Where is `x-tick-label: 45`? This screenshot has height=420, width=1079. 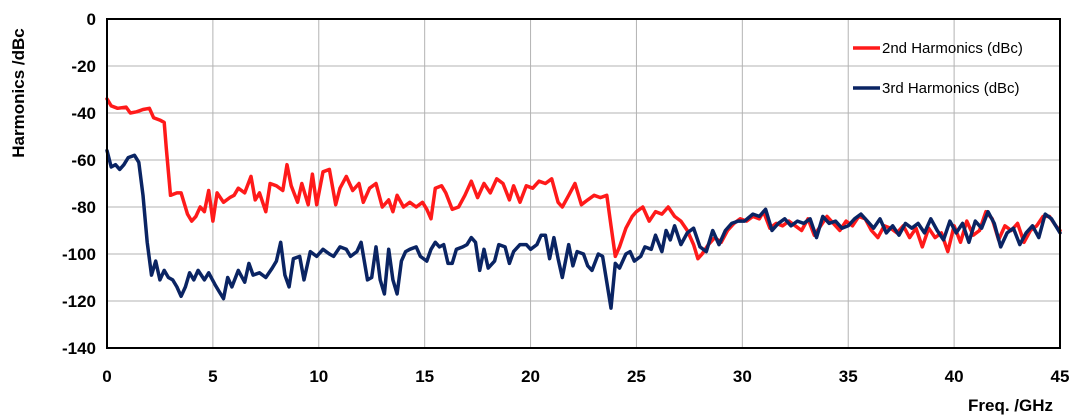
x-tick-label: 45 is located at coordinates (1060, 376).